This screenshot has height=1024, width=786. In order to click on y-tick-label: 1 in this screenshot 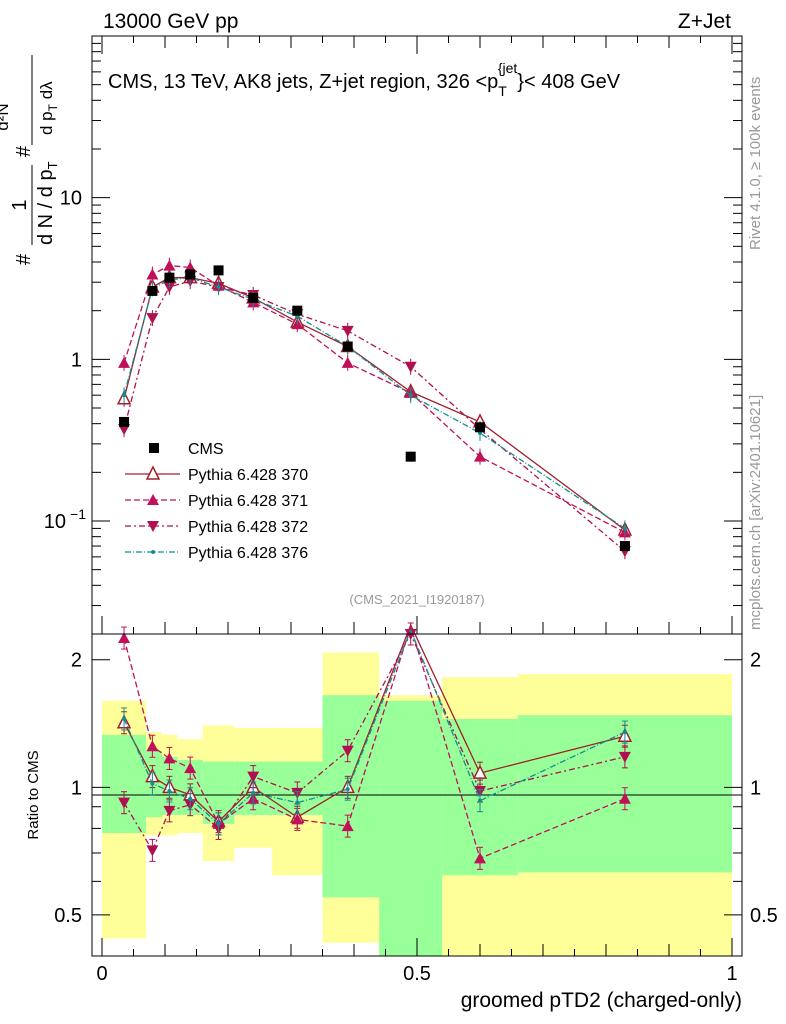, I will do `click(76, 360)`.